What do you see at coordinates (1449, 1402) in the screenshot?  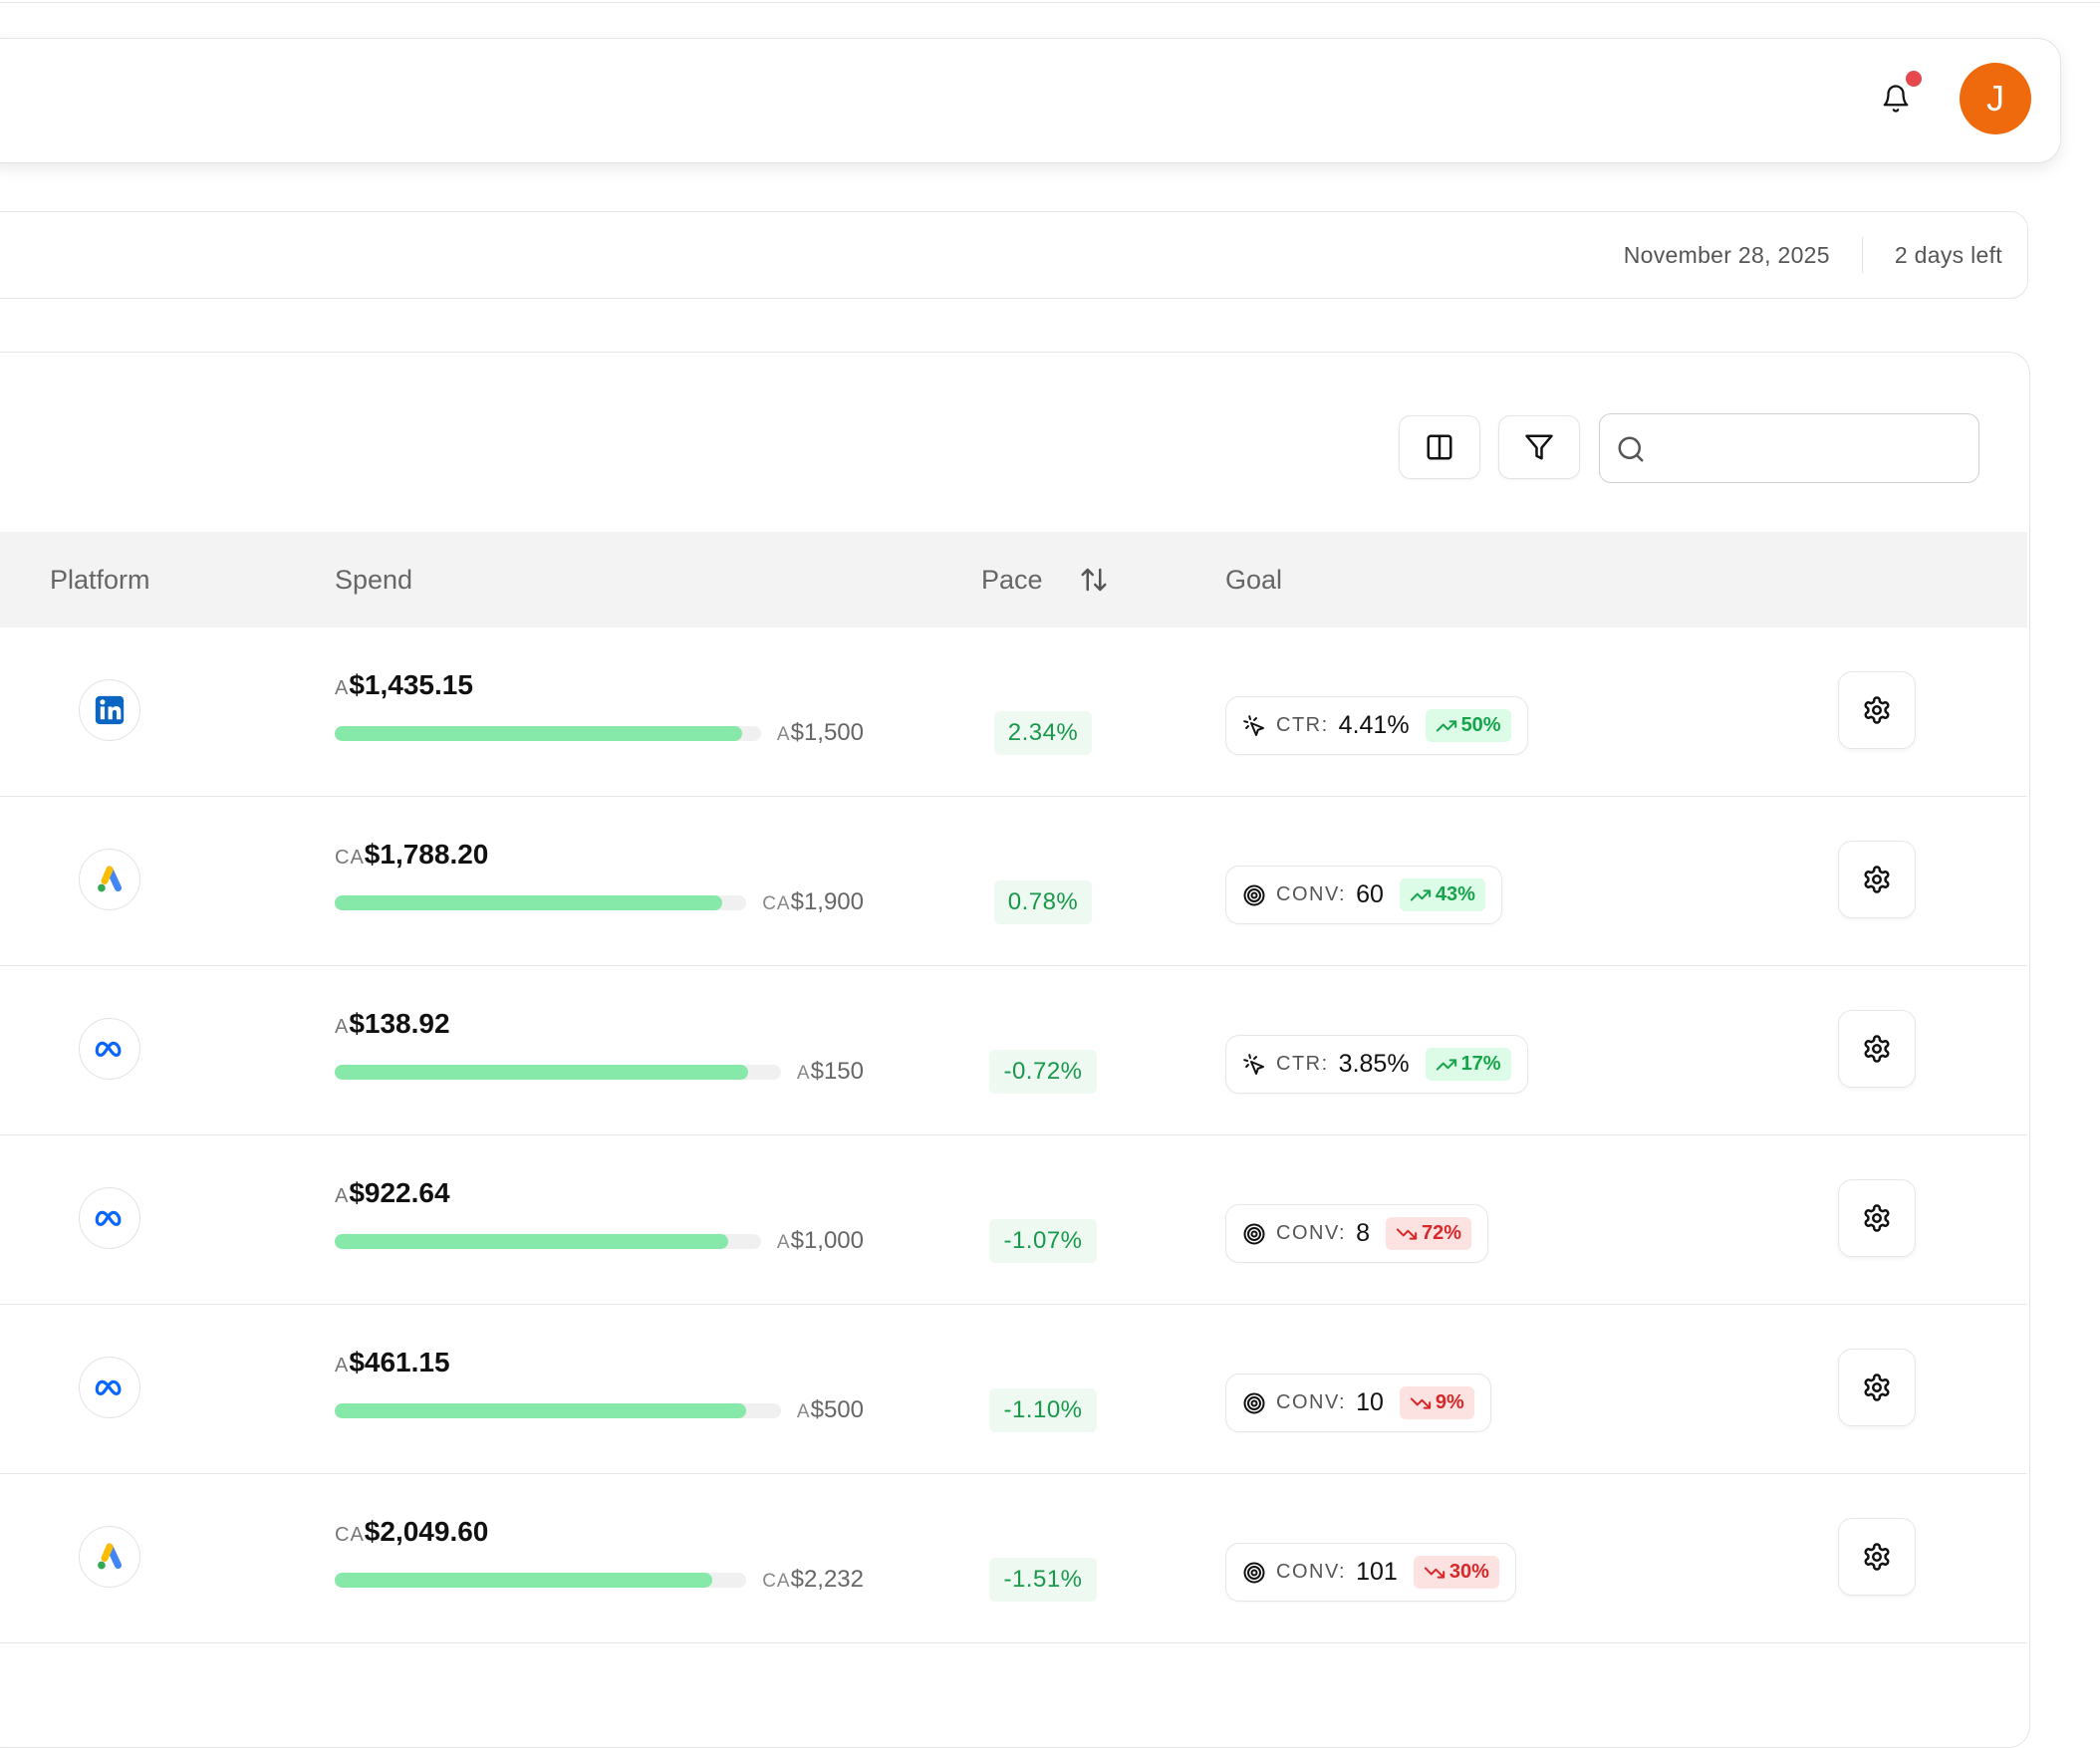 I see `goal-change: 9%` at bounding box center [1449, 1402].